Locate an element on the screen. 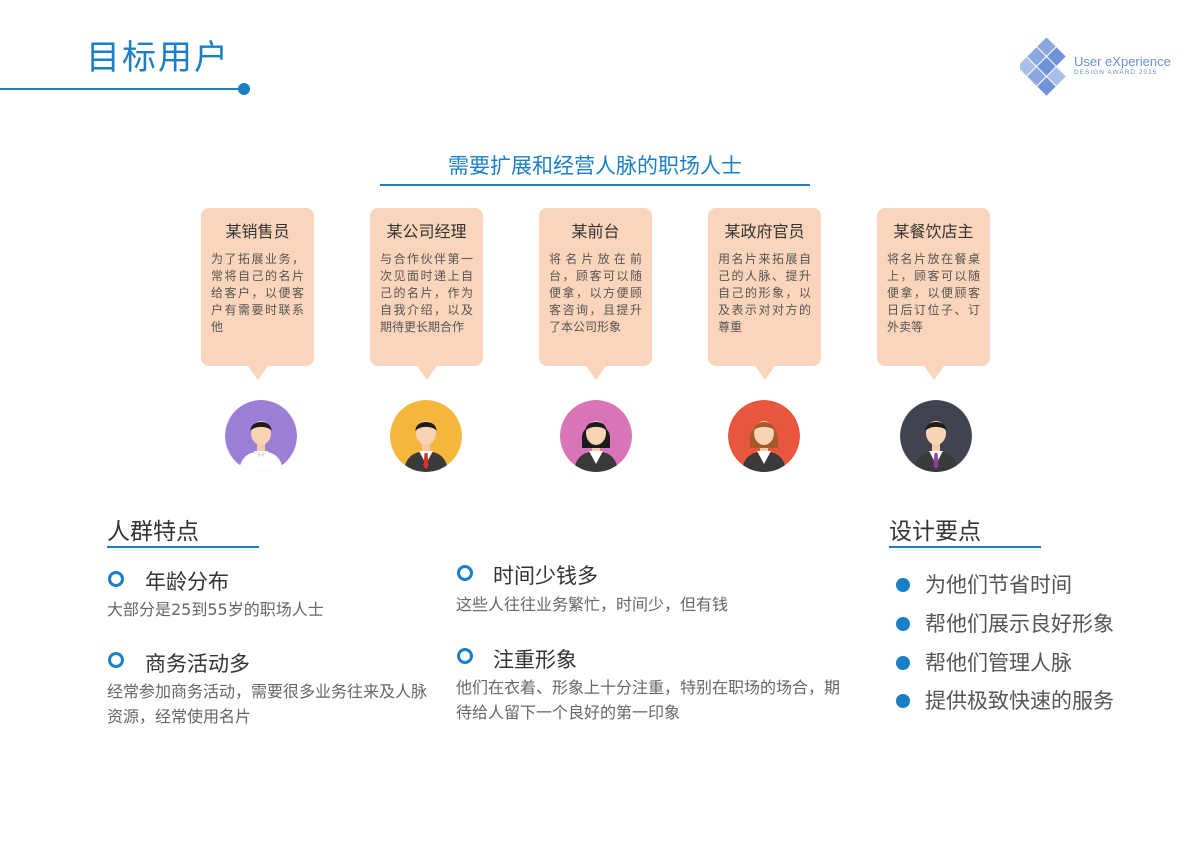  logo-text: User eXperience is located at coordinates (1122, 61).